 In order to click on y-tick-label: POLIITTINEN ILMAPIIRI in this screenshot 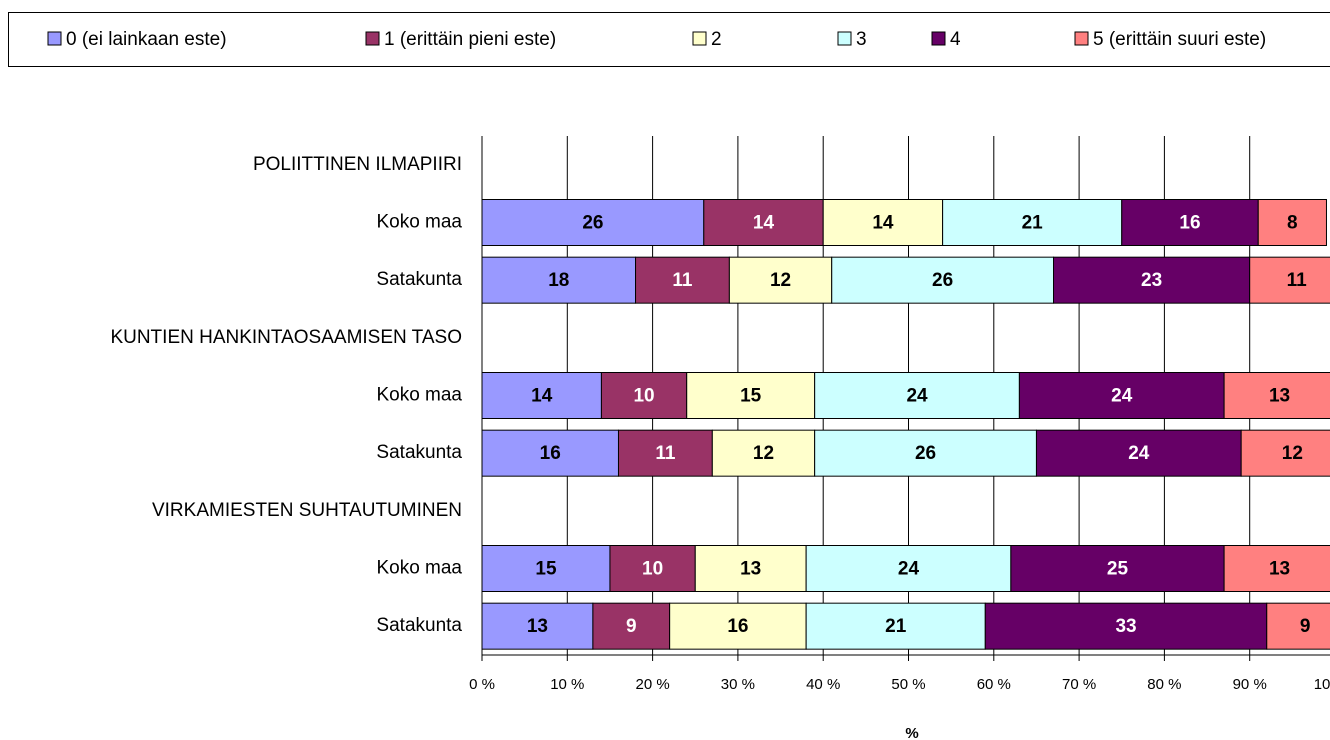, I will do `click(357, 164)`.